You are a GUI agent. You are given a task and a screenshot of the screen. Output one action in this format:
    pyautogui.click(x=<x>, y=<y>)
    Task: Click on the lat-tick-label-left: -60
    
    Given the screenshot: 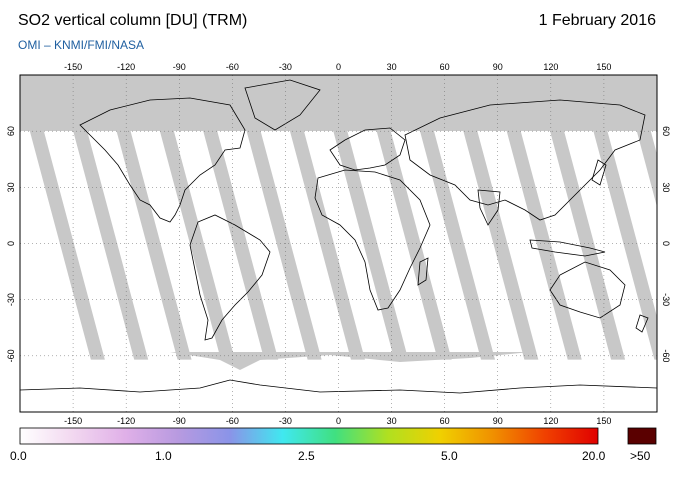 What is the action you would take?
    pyautogui.click(x=11, y=355)
    